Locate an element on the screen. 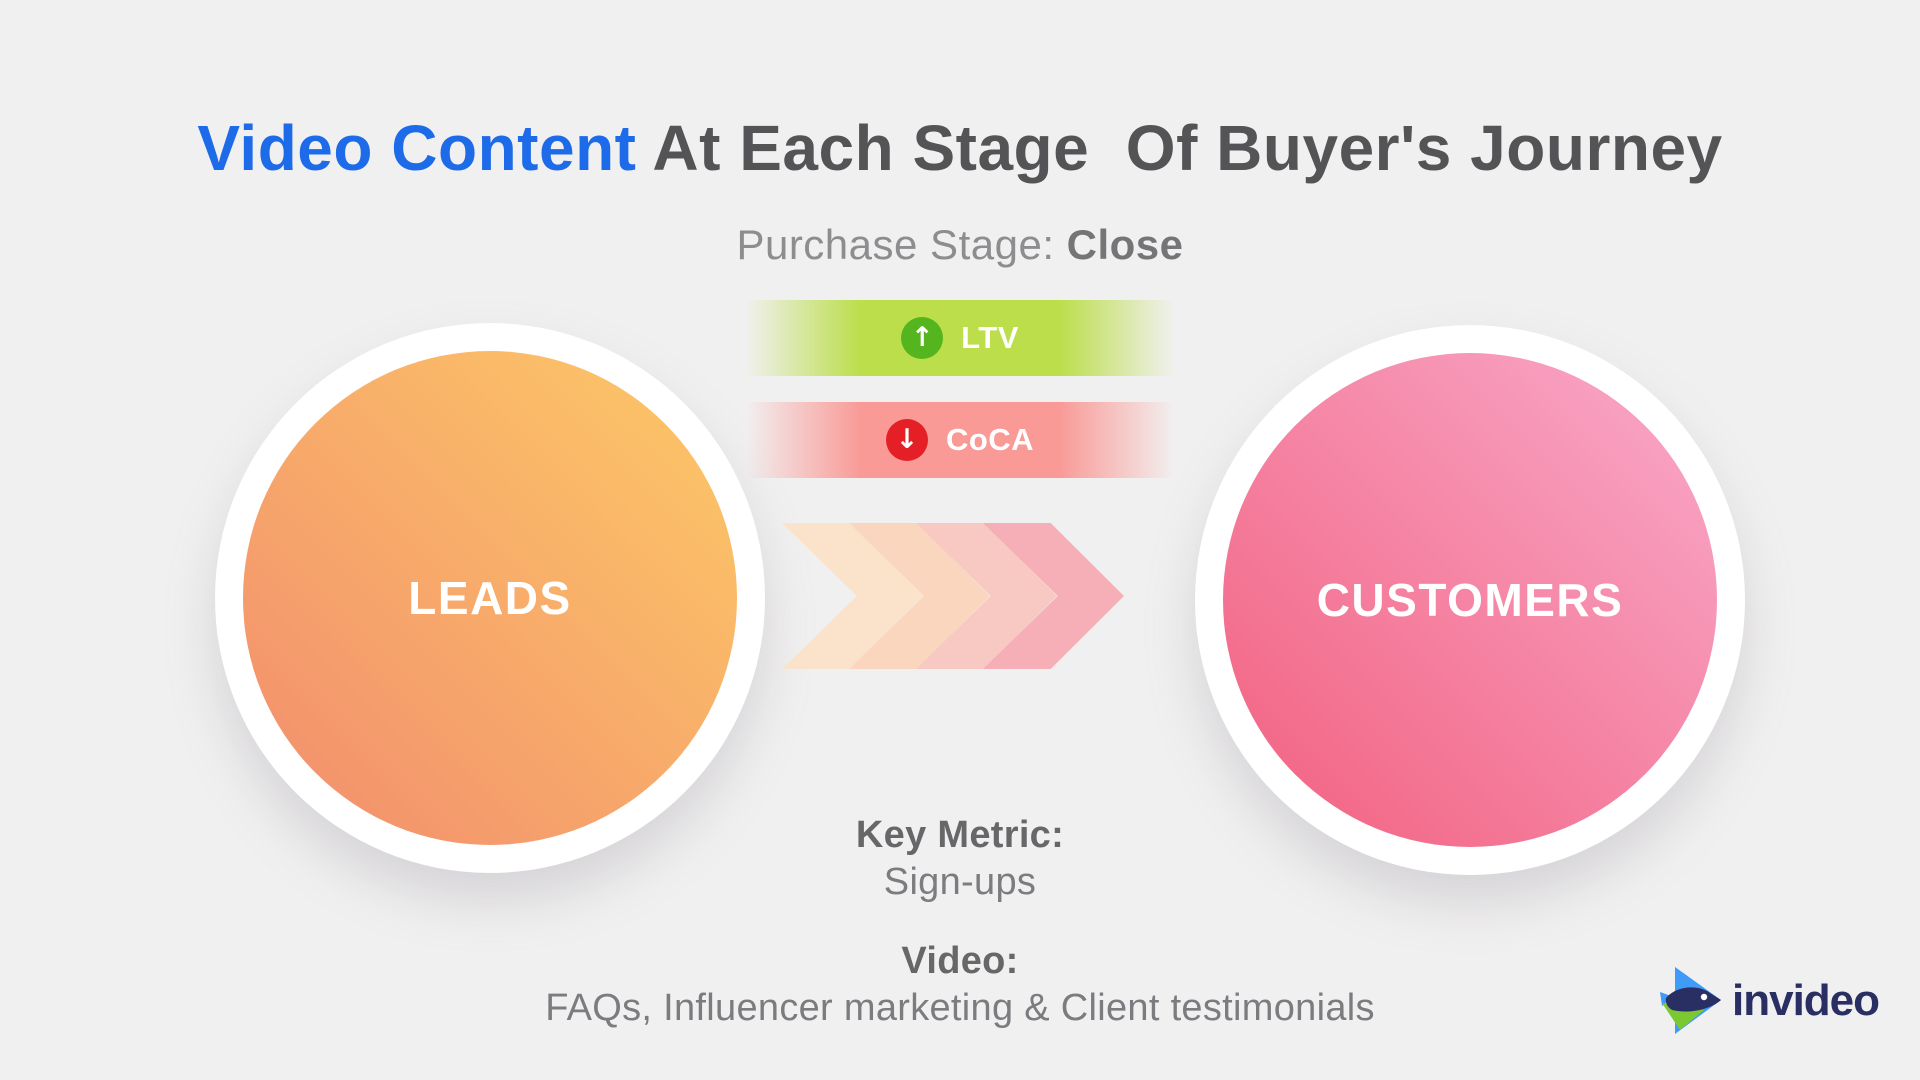 The width and height of the screenshot is (1920, 1080). coca-banner: ↓ CoCA is located at coordinates (960, 440).